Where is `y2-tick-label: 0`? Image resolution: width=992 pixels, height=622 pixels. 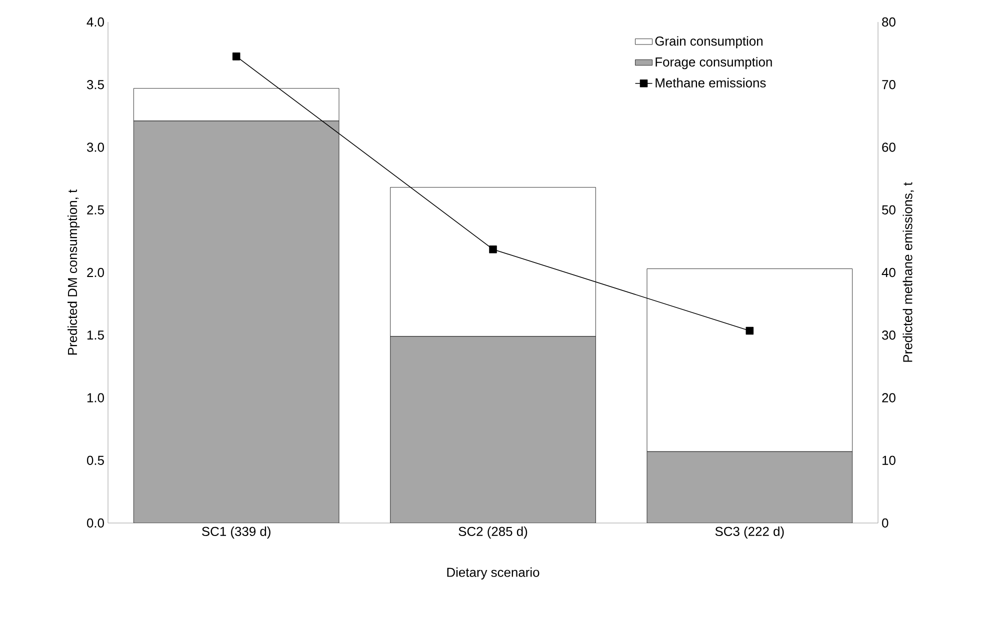 y2-tick-label: 0 is located at coordinates (885, 523).